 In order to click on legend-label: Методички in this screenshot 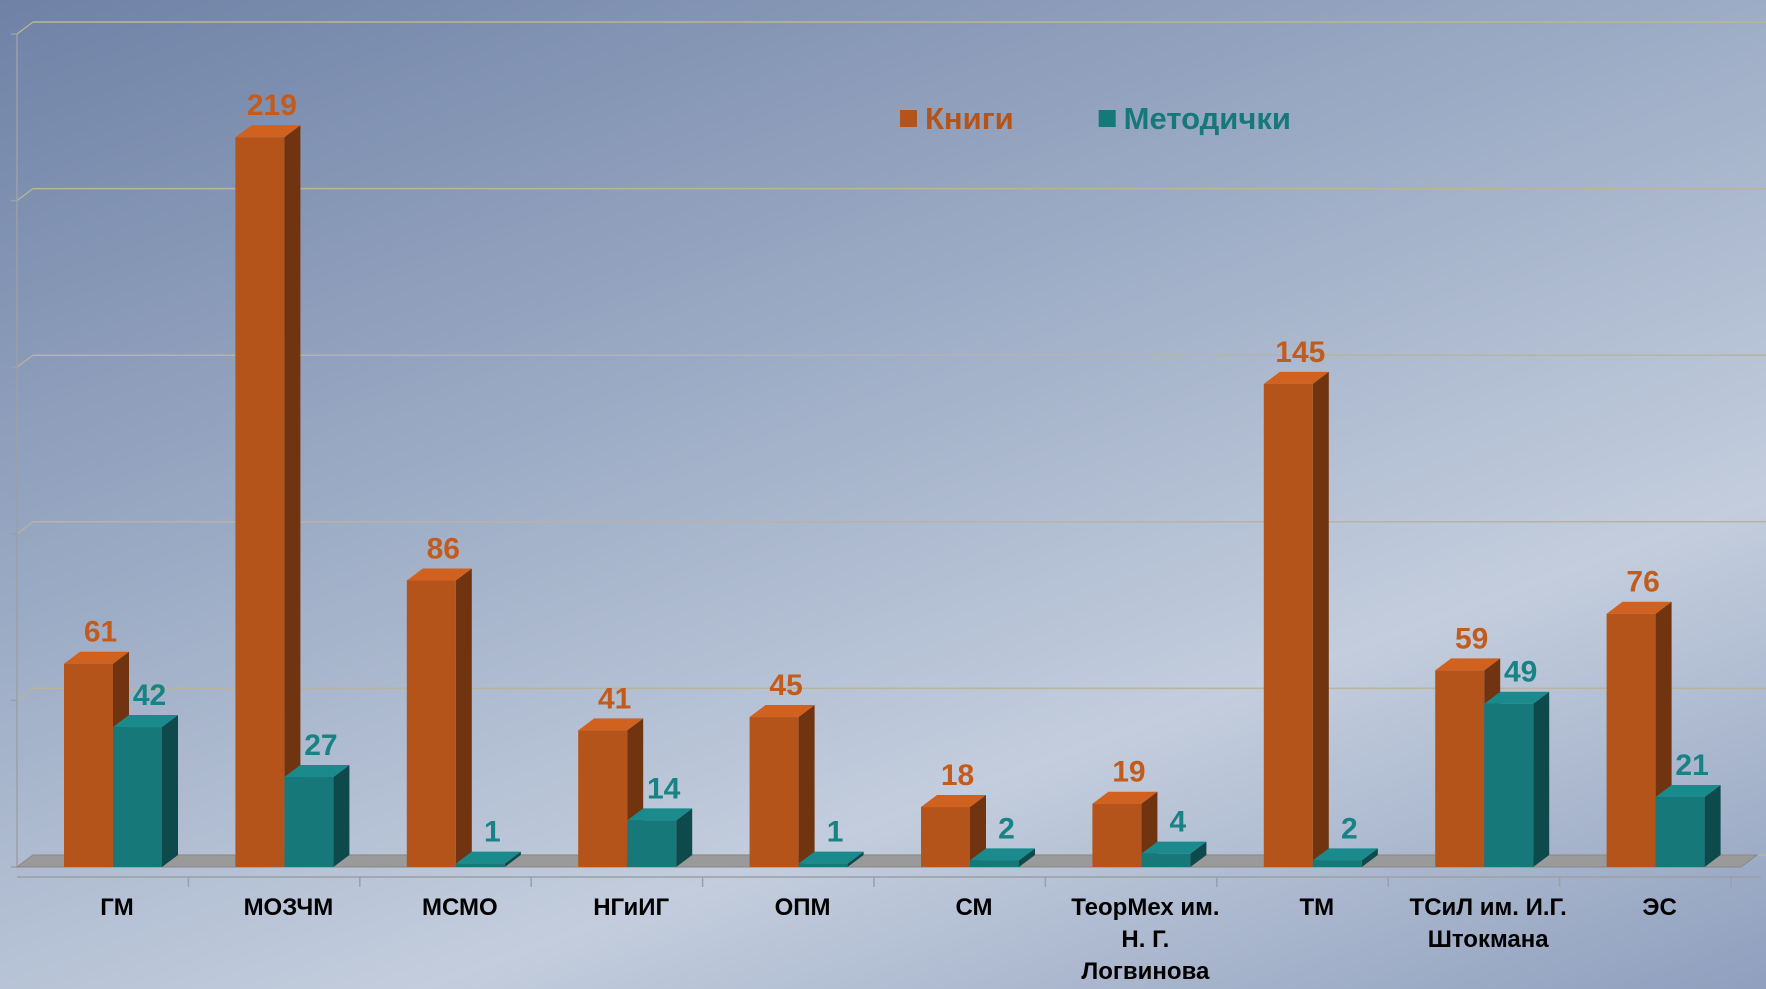, I will do `click(1207, 118)`.